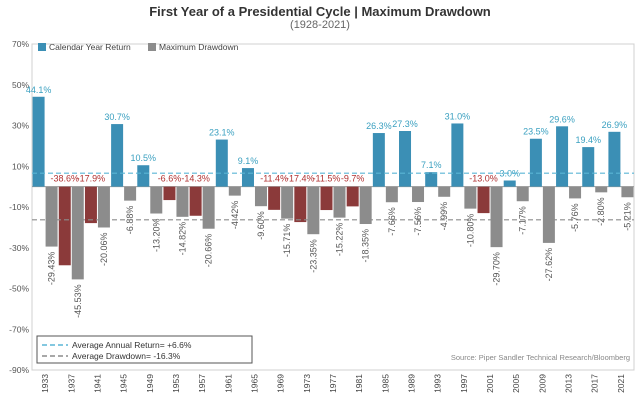 The image size is (640, 403). Describe the element at coordinates (182, 239) in the screenshot. I see `drawdown-label: -14.82%` at that location.